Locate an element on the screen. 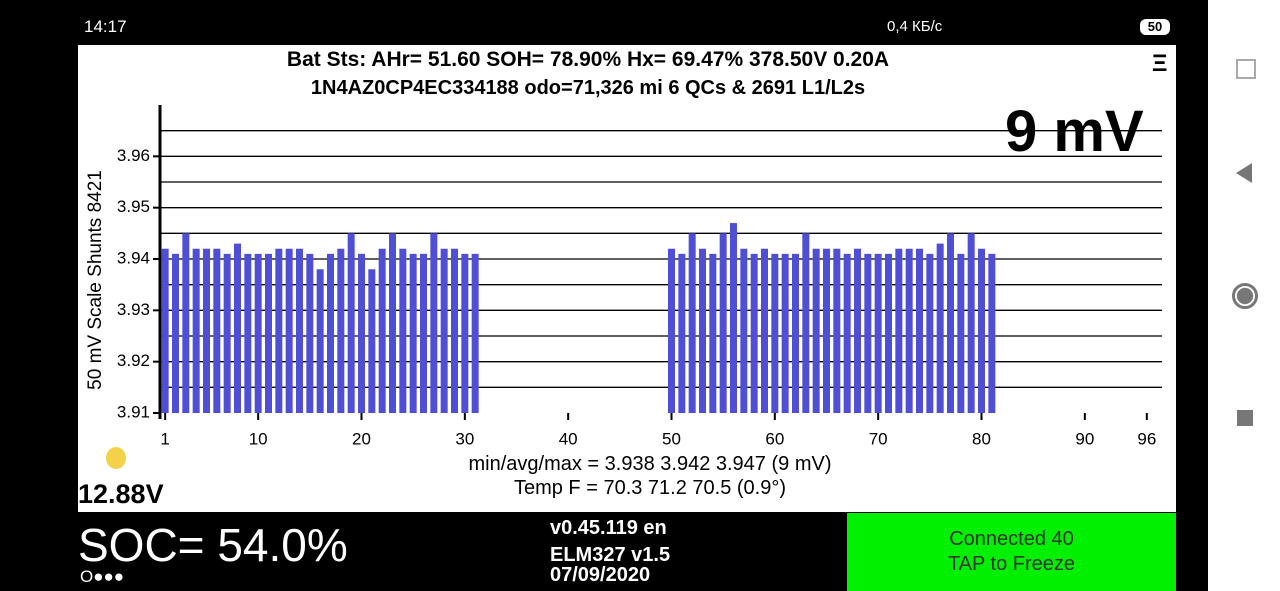 This screenshot has width=1280, height=591. dots: O●●● is located at coordinates (102, 576).